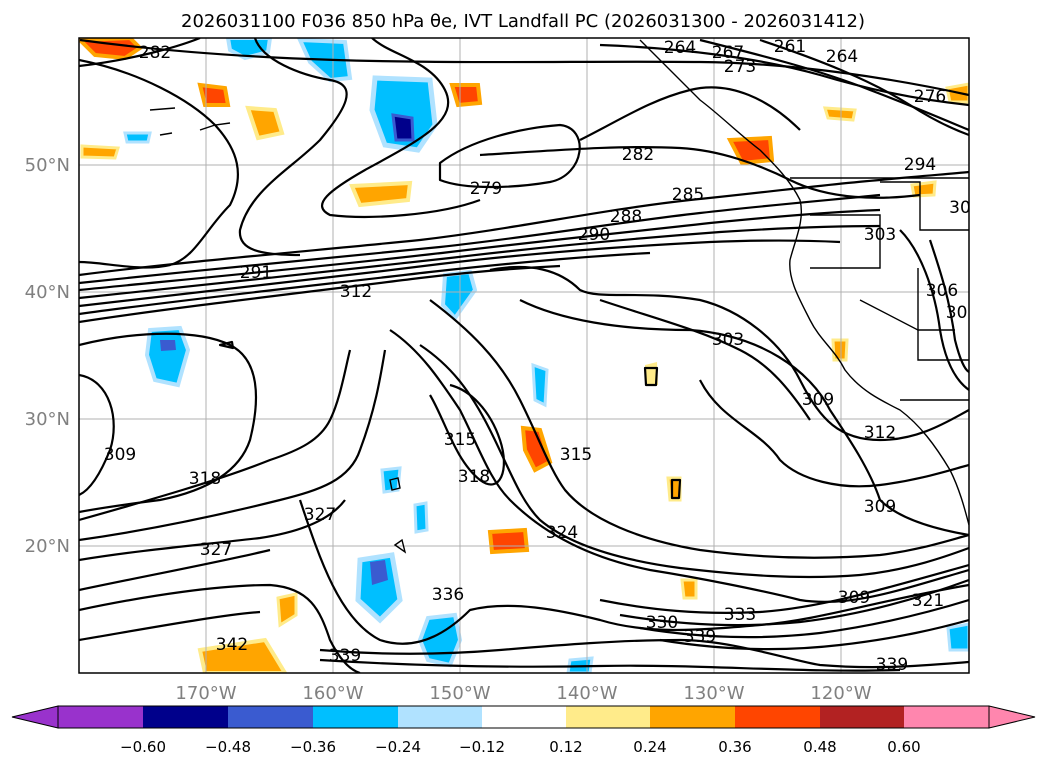  I want to click on colorbar-tick-label: 0.48, so click(819, 747).